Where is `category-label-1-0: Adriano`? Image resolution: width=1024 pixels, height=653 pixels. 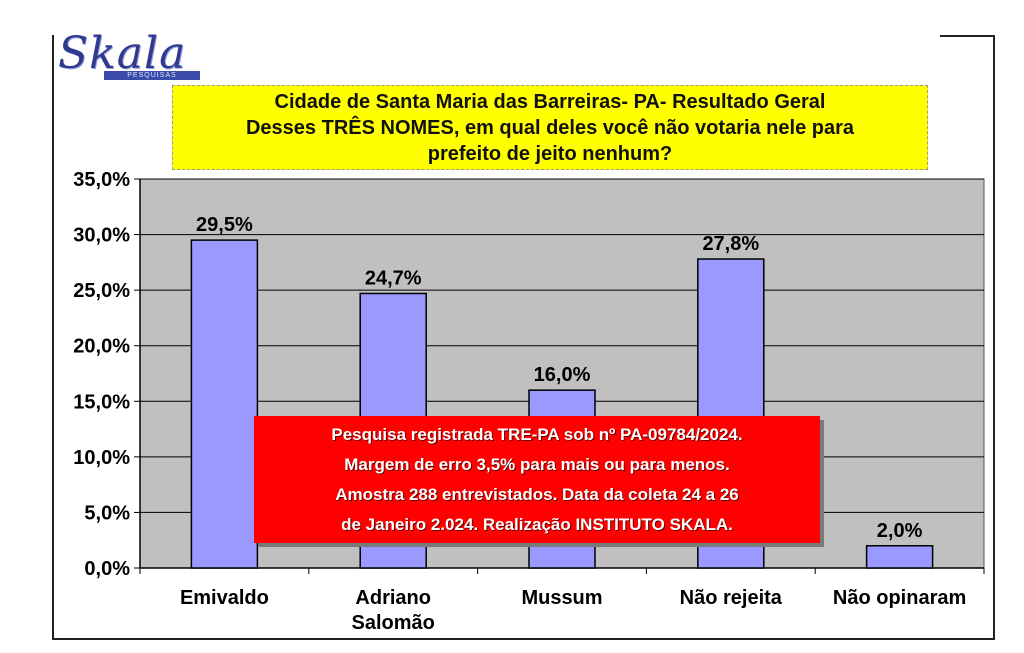
category-label-1-0: Adriano is located at coordinates (393, 598).